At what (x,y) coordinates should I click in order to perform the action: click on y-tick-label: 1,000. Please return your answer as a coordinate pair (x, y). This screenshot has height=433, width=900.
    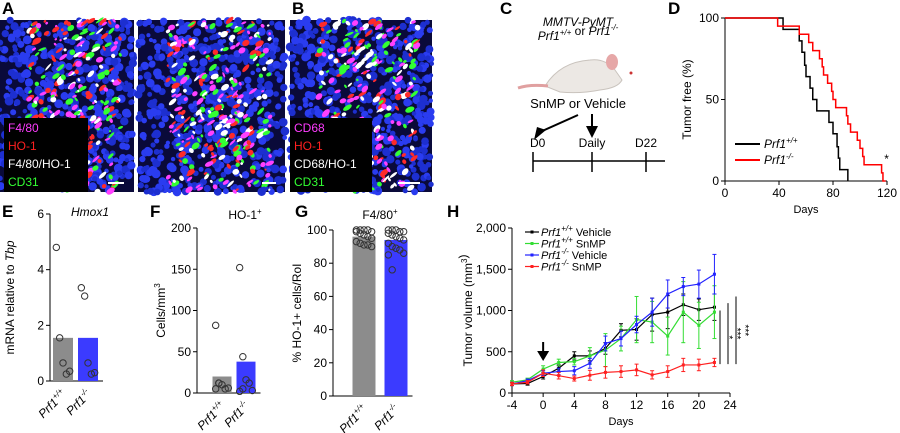
    Looking at the image, I should click on (491, 311).